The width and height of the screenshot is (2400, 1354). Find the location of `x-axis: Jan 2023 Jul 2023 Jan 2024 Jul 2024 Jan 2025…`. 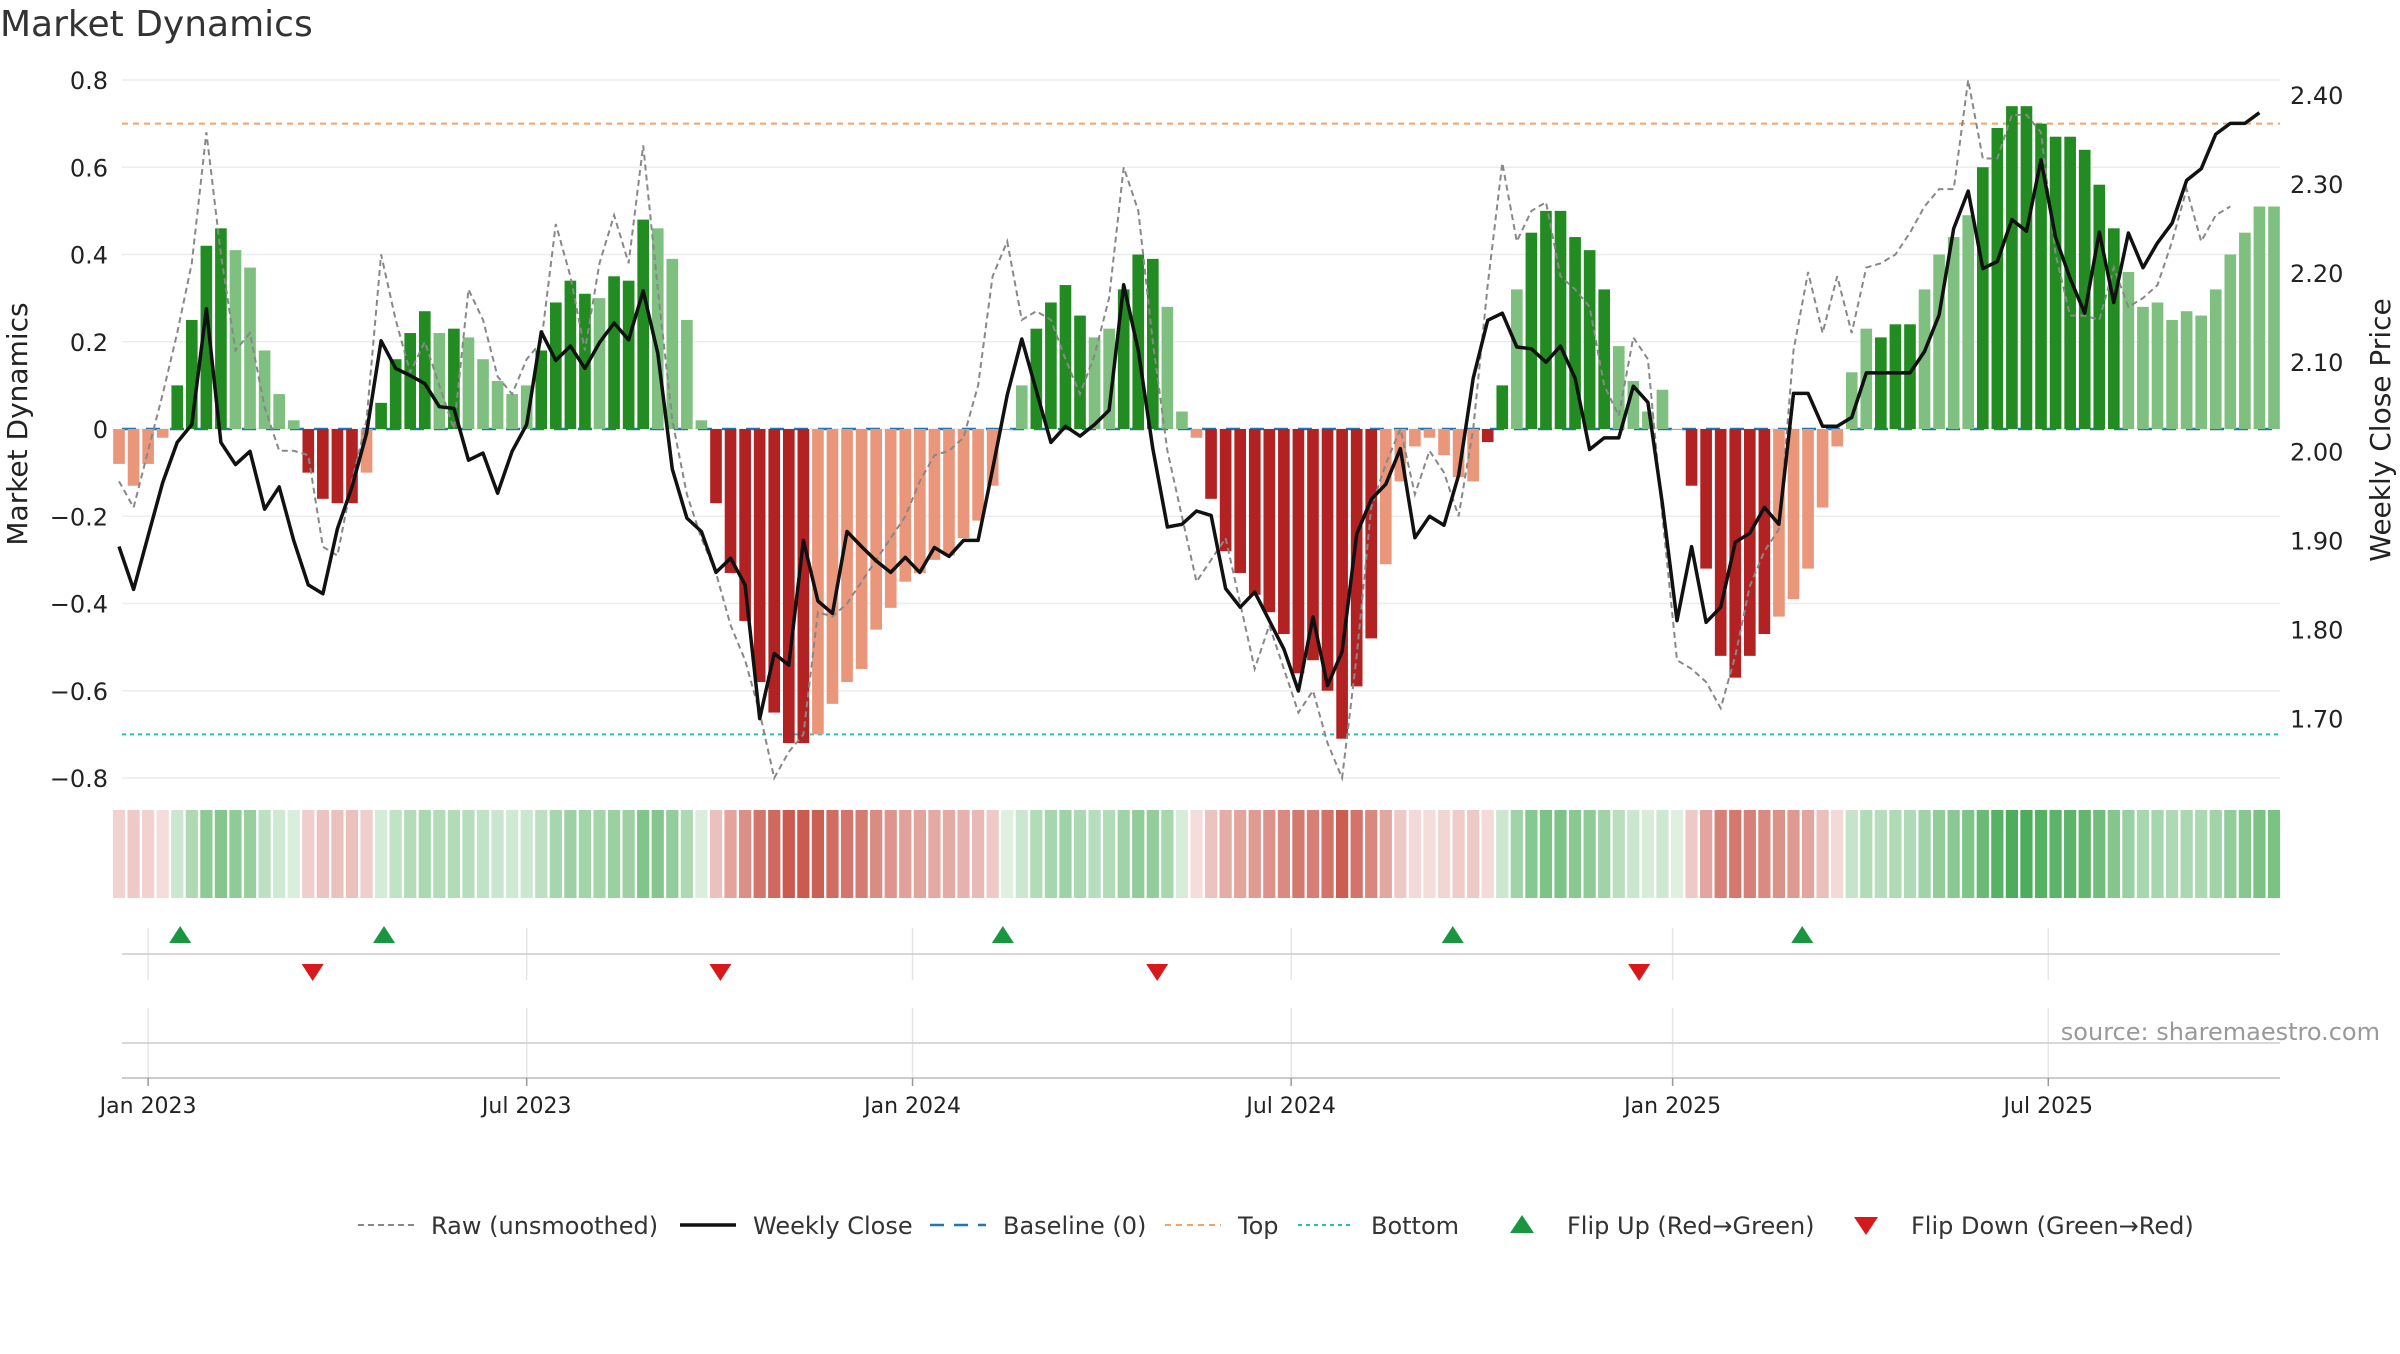

x-axis: Jan 2023 Jul 2023 Jan 2024 Jul 2024 Jan 2025… is located at coordinates (1095, 1098).